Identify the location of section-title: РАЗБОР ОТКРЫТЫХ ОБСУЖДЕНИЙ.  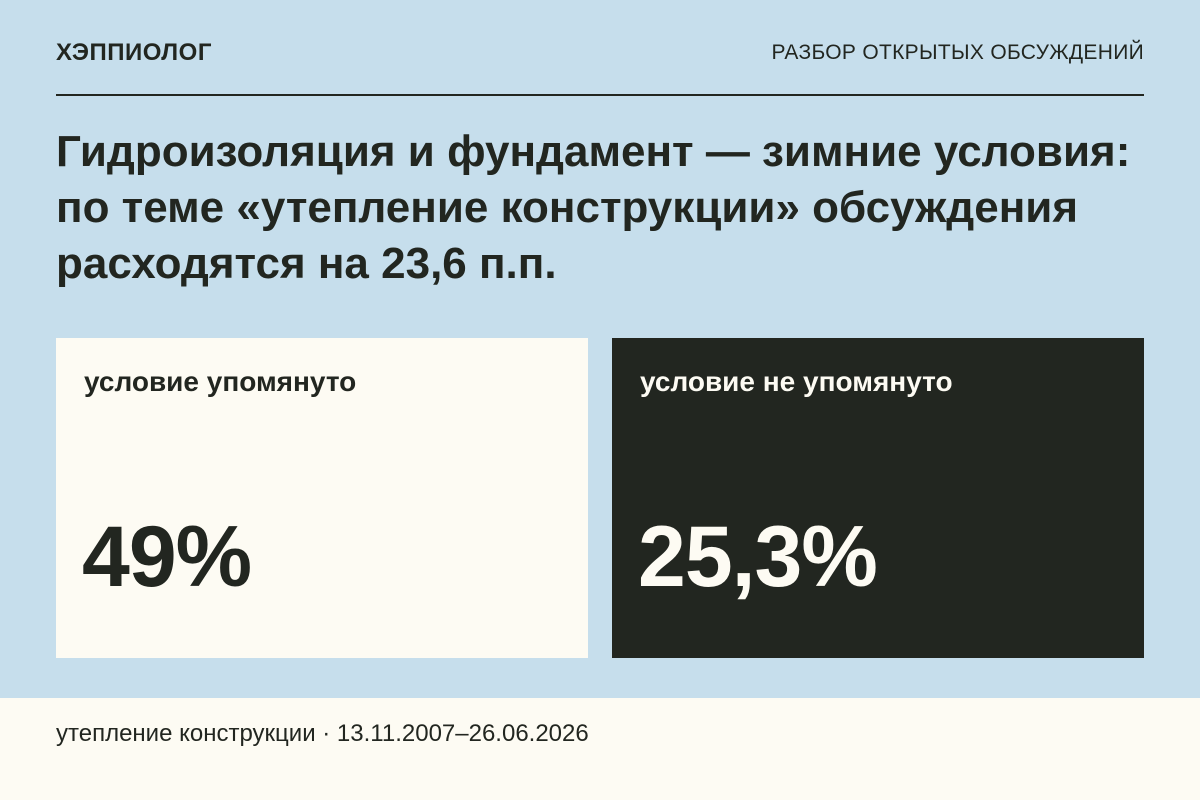
(957, 52).